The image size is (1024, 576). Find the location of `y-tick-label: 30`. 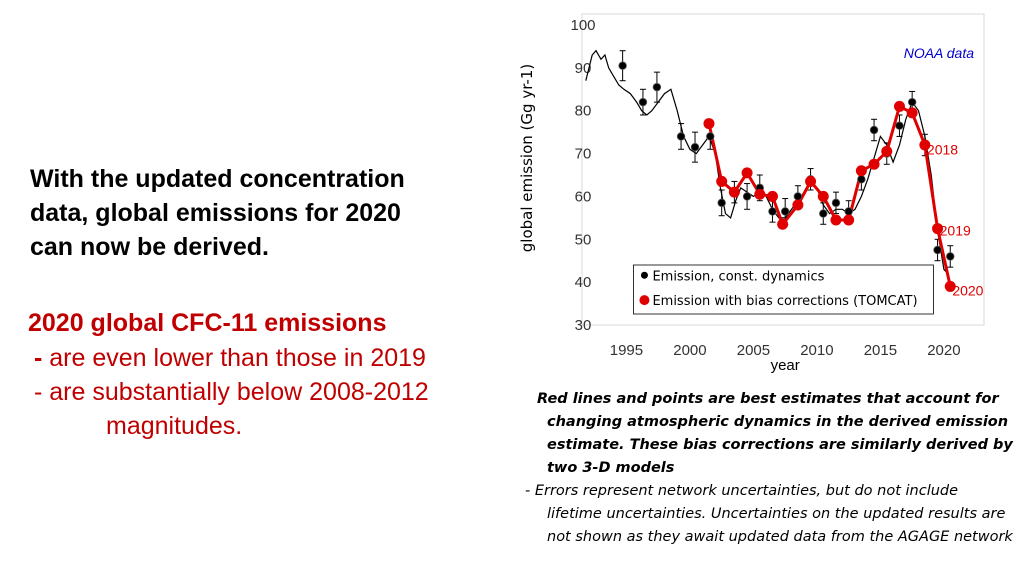

y-tick-label: 30 is located at coordinates (583, 325).